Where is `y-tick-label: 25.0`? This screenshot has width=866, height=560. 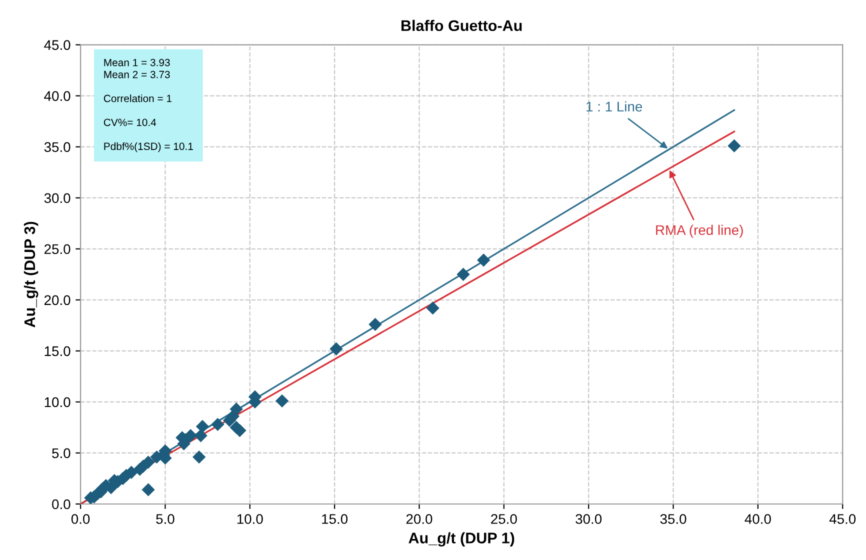 y-tick-label: 25.0 is located at coordinates (57, 249).